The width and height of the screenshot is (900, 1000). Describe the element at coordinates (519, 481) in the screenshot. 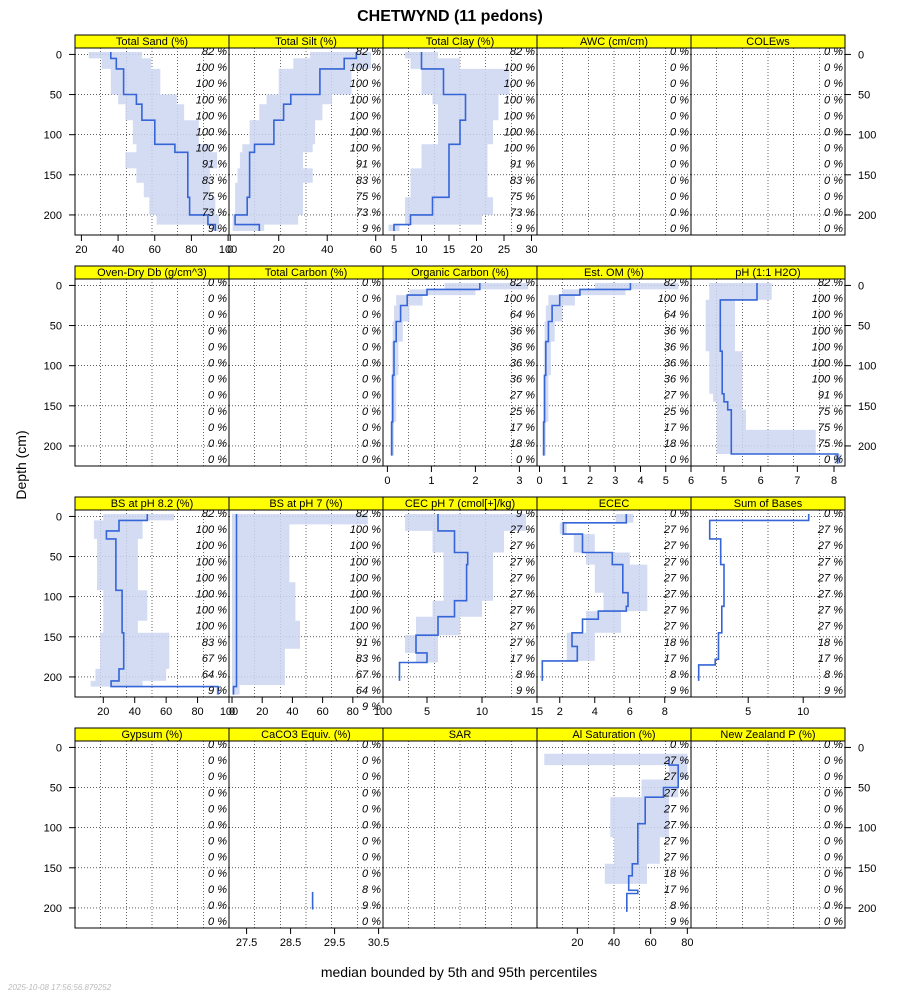

I see `x-tick-label: 3` at that location.